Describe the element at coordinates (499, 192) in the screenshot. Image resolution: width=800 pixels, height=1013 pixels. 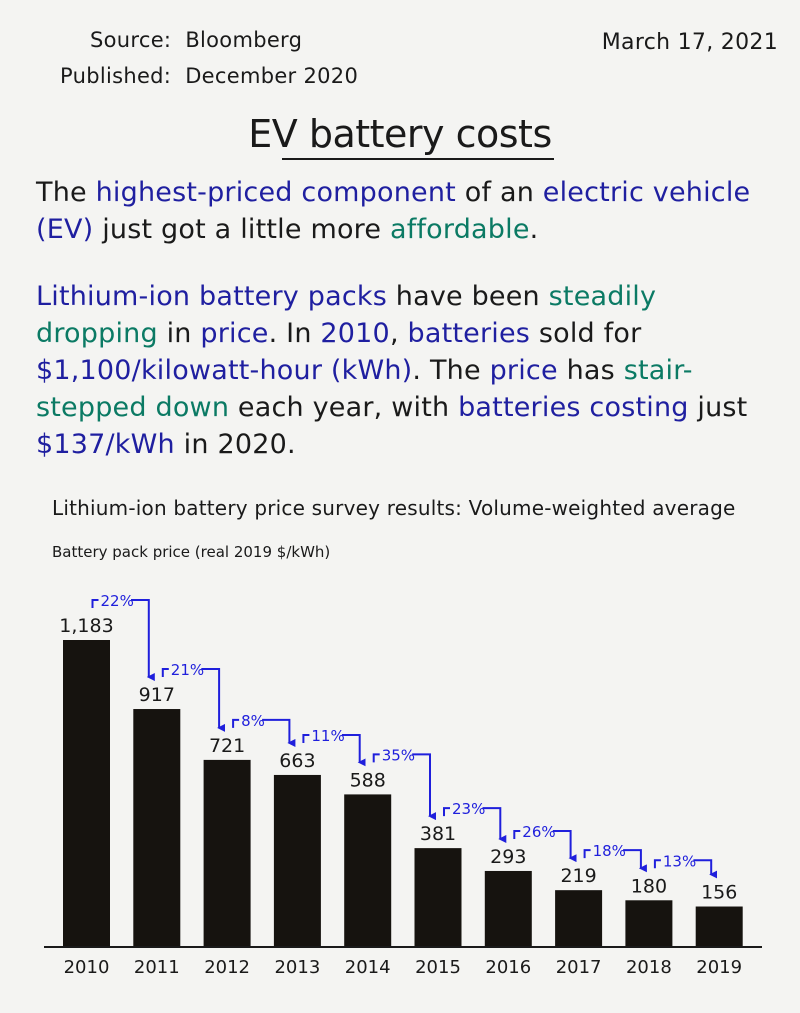
I see `p1-text-3: of an` at that location.